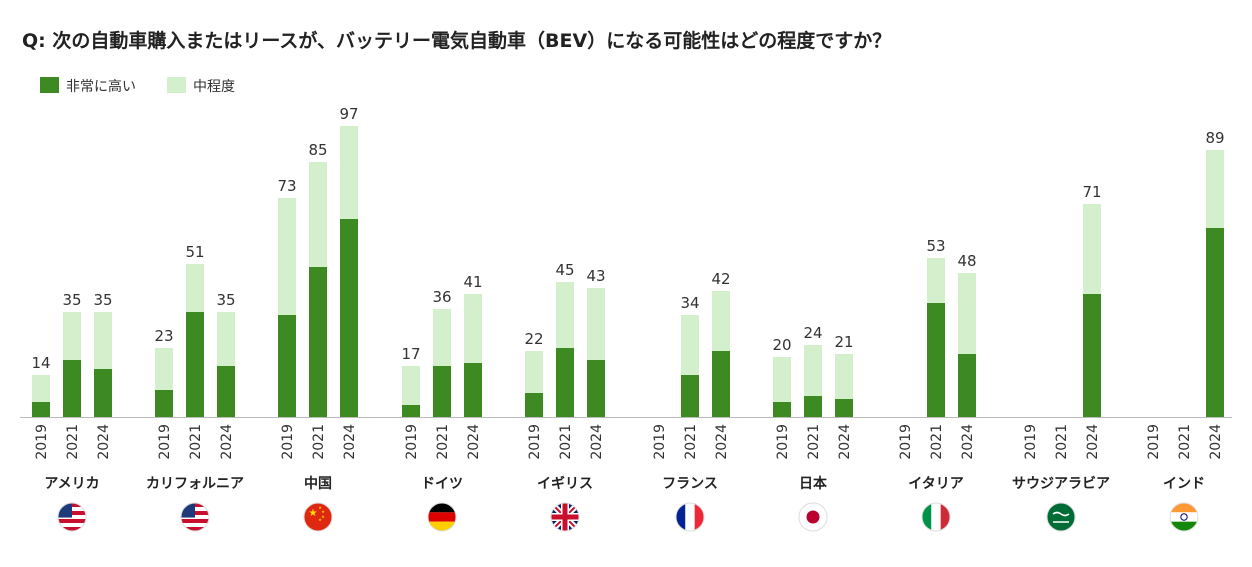 The height and width of the screenshot is (567, 1252). I want to click on flag-field, so click(318, 517).